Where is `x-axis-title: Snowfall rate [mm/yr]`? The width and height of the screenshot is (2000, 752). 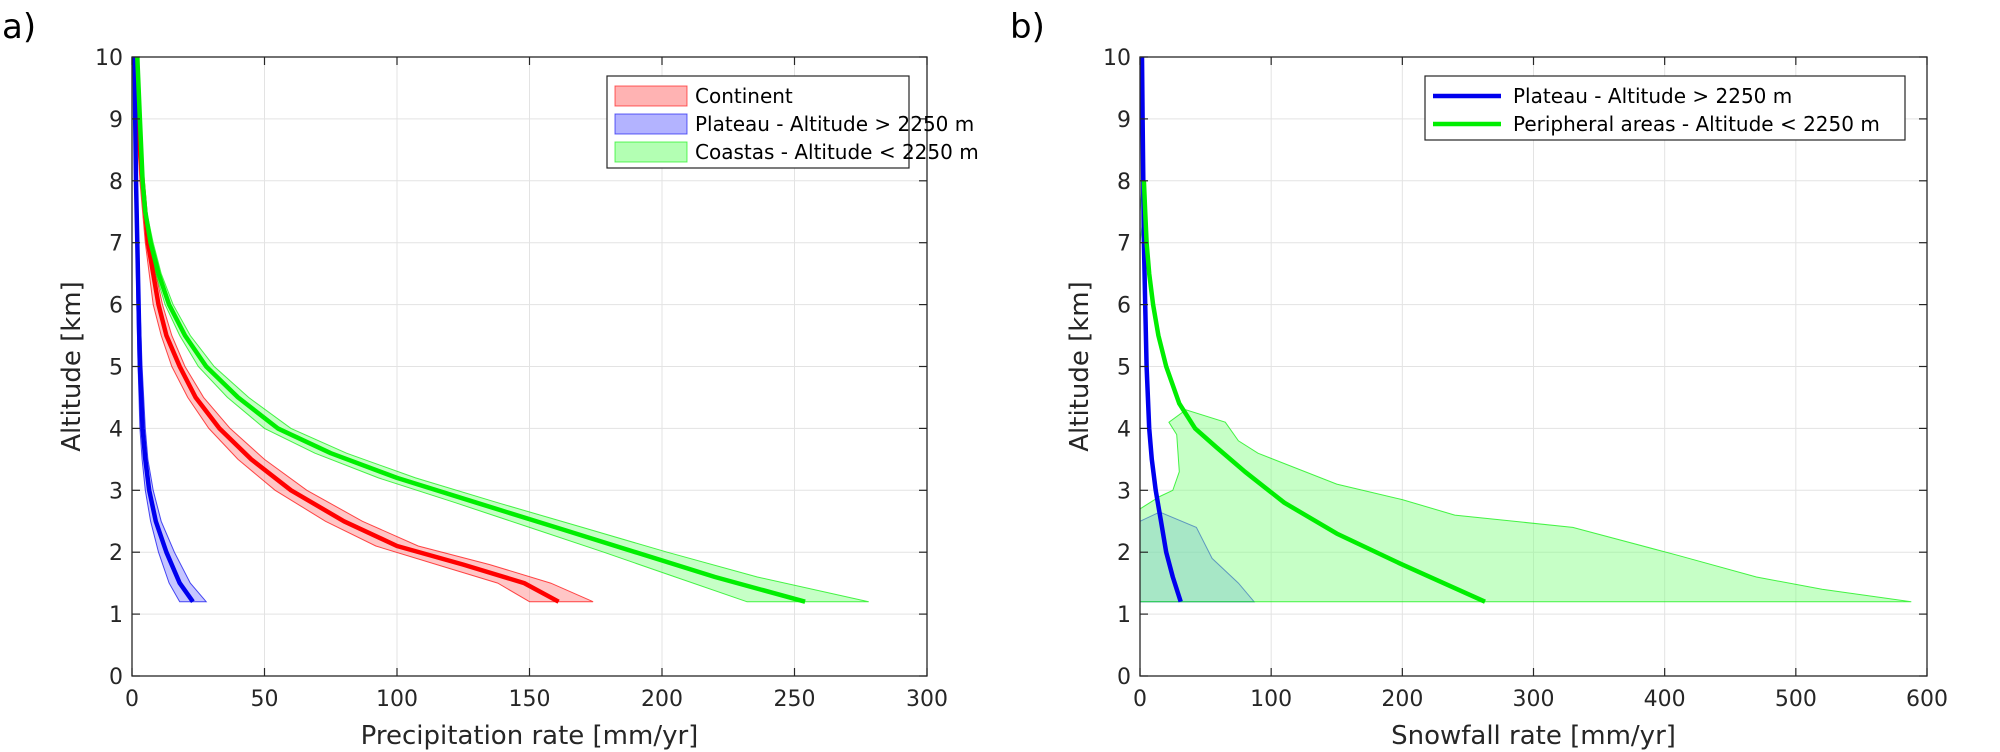 x-axis-title: Snowfall rate [mm/yr] is located at coordinates (1533, 736).